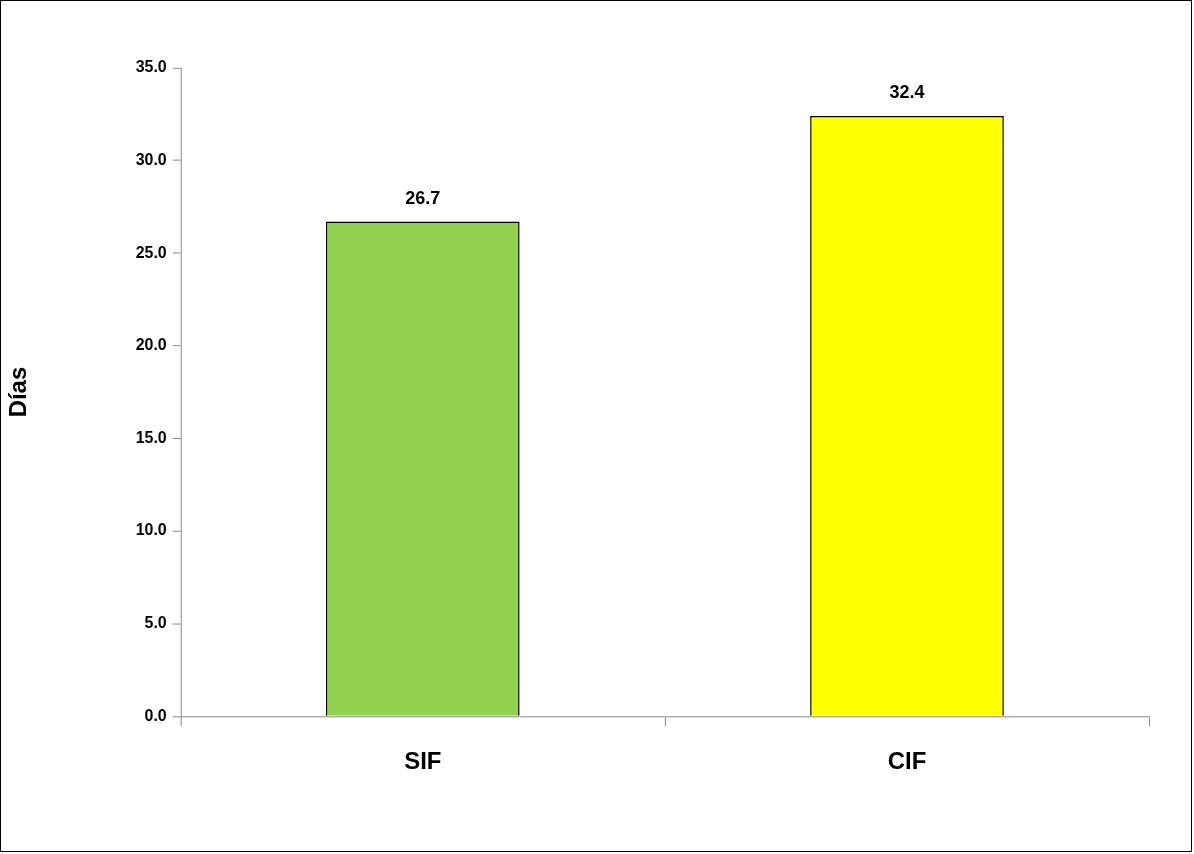  I want to click on data-label: 26.7, so click(423, 197).